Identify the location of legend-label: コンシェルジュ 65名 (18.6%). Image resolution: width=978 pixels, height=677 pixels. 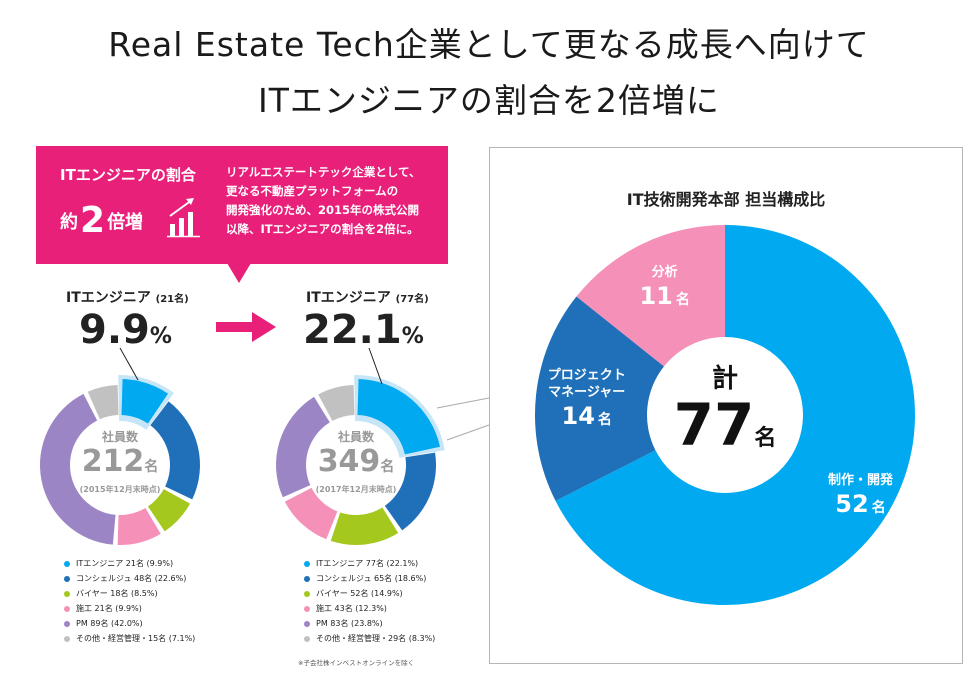
(371, 578).